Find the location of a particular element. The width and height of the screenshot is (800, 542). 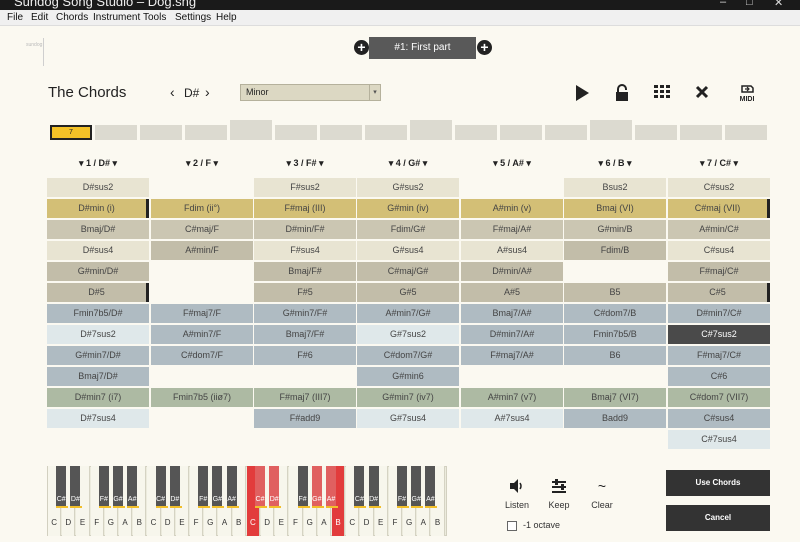

chord-cell: F#maj (III) is located at coordinates (305, 208).